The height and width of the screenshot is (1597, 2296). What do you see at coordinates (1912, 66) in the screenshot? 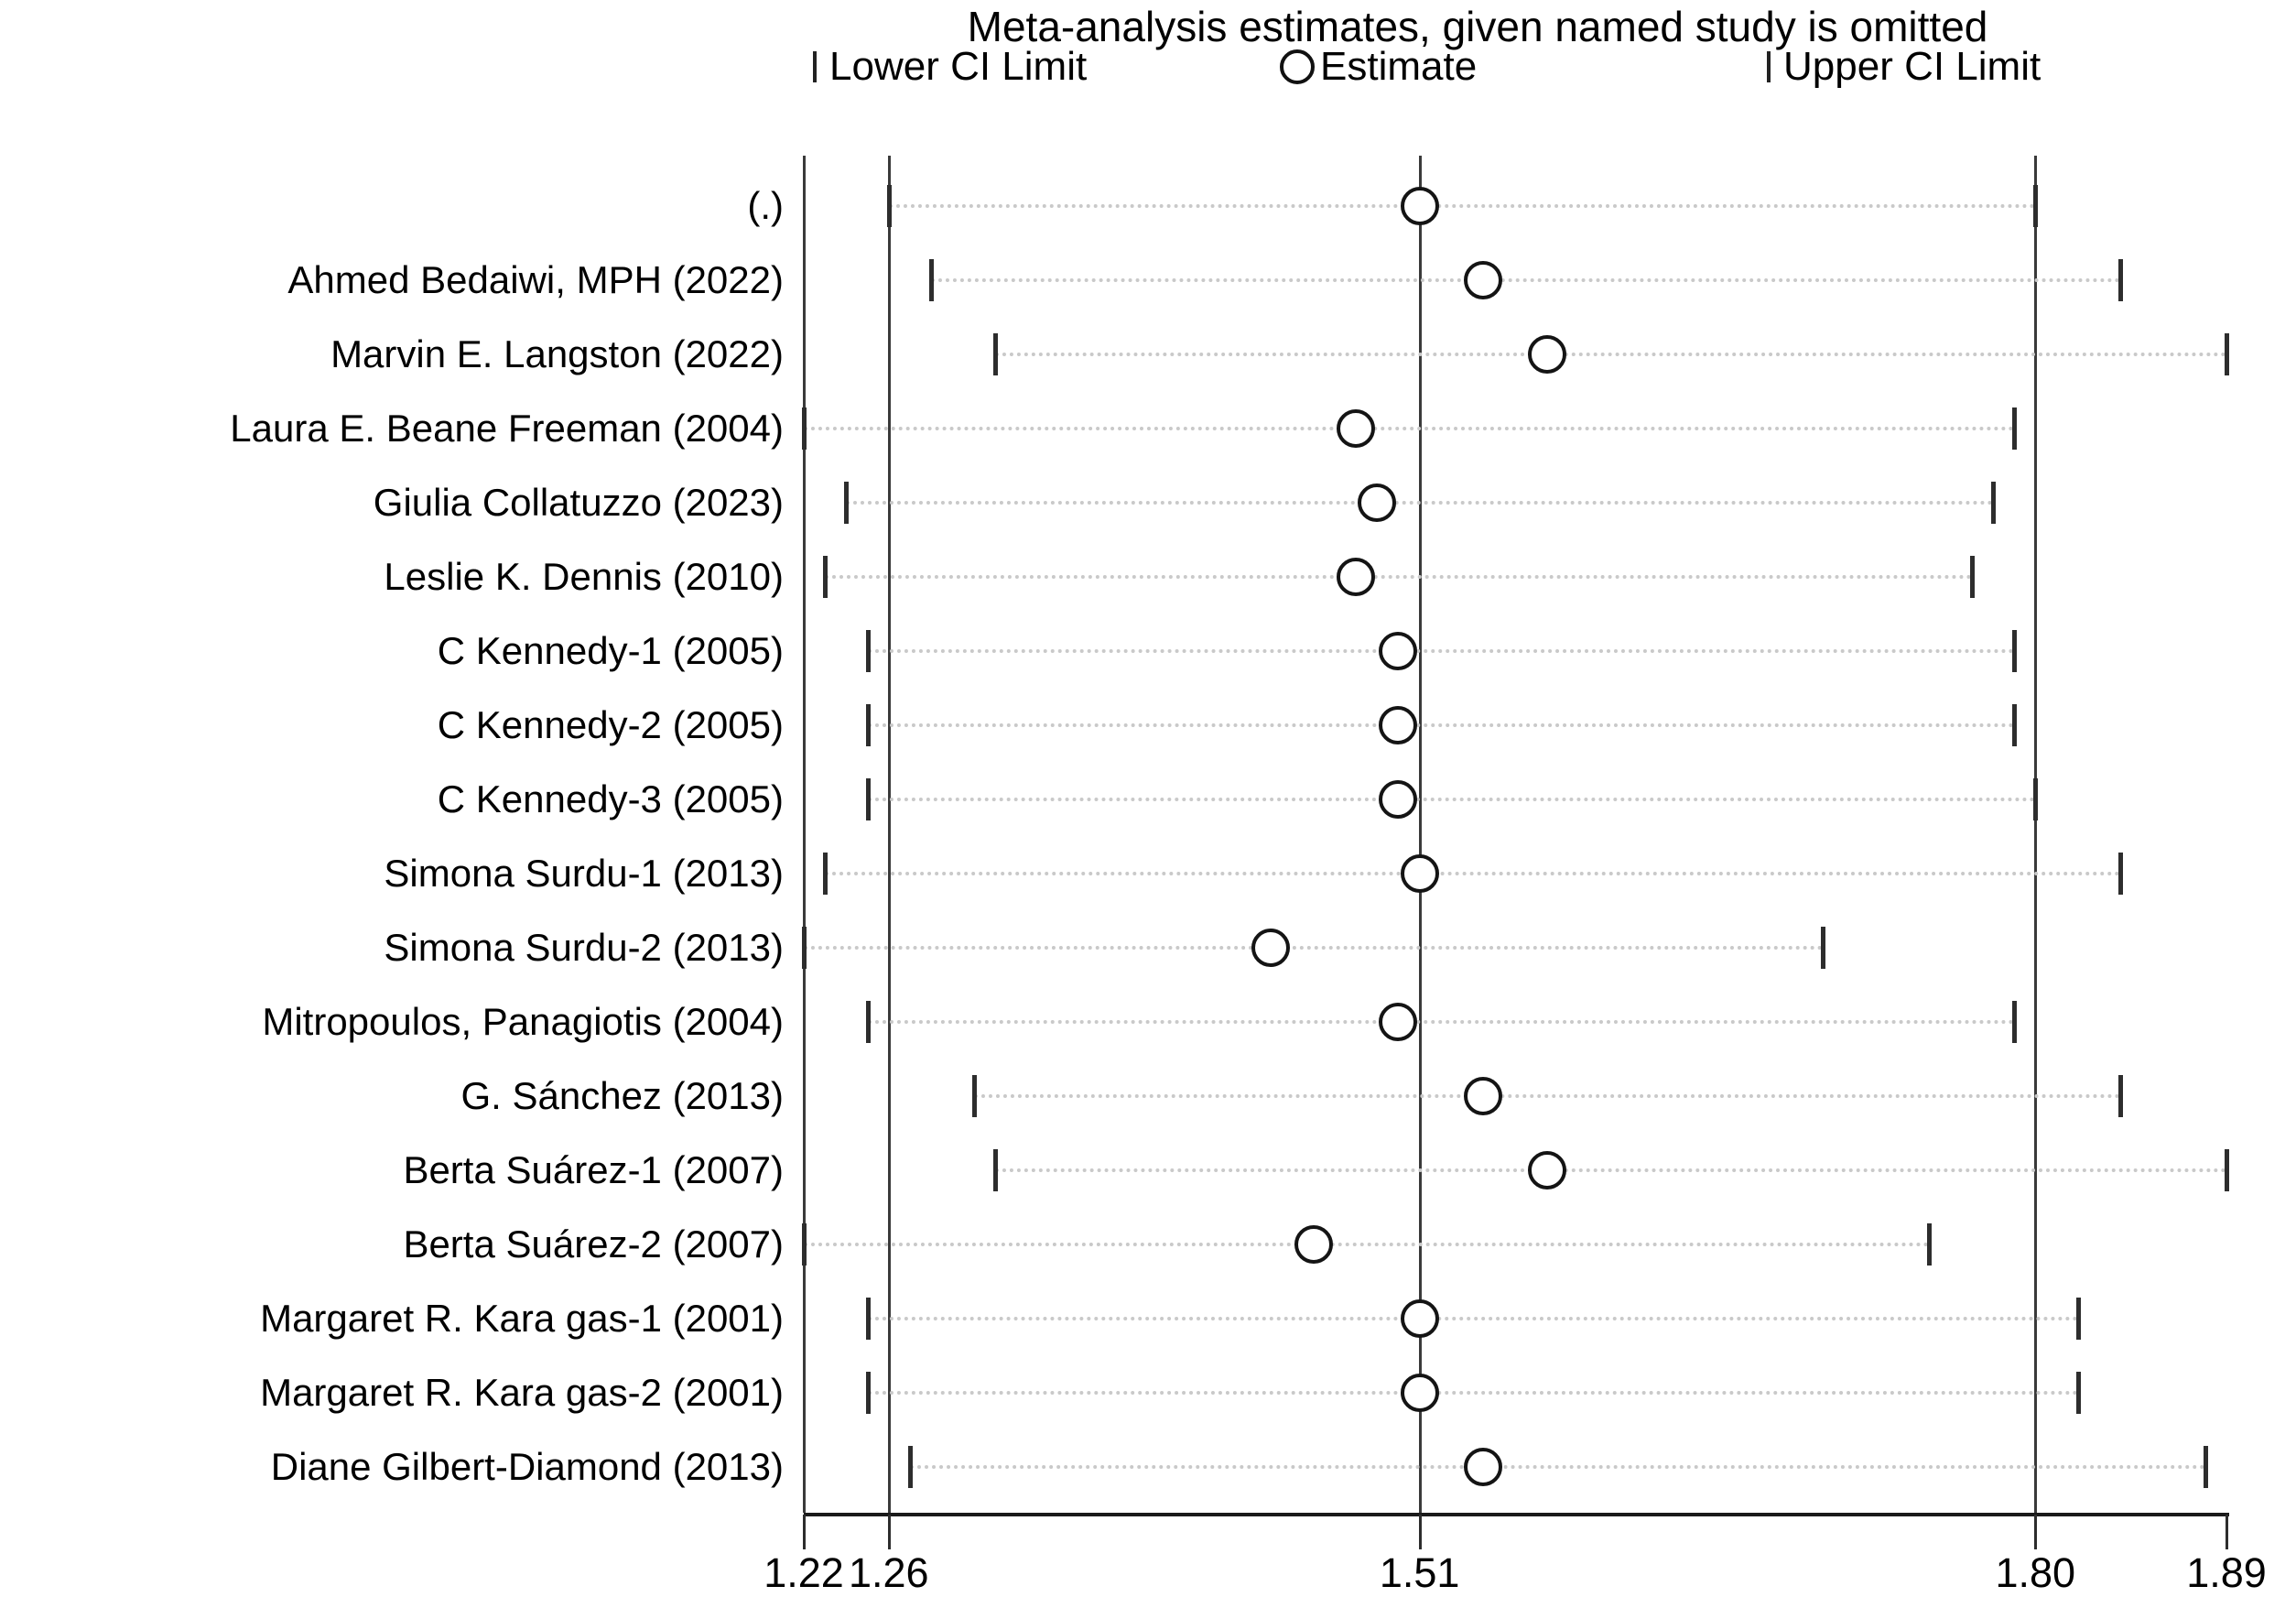
I see `legend-upper-ci-label: Upper CI Limit` at bounding box center [1912, 66].